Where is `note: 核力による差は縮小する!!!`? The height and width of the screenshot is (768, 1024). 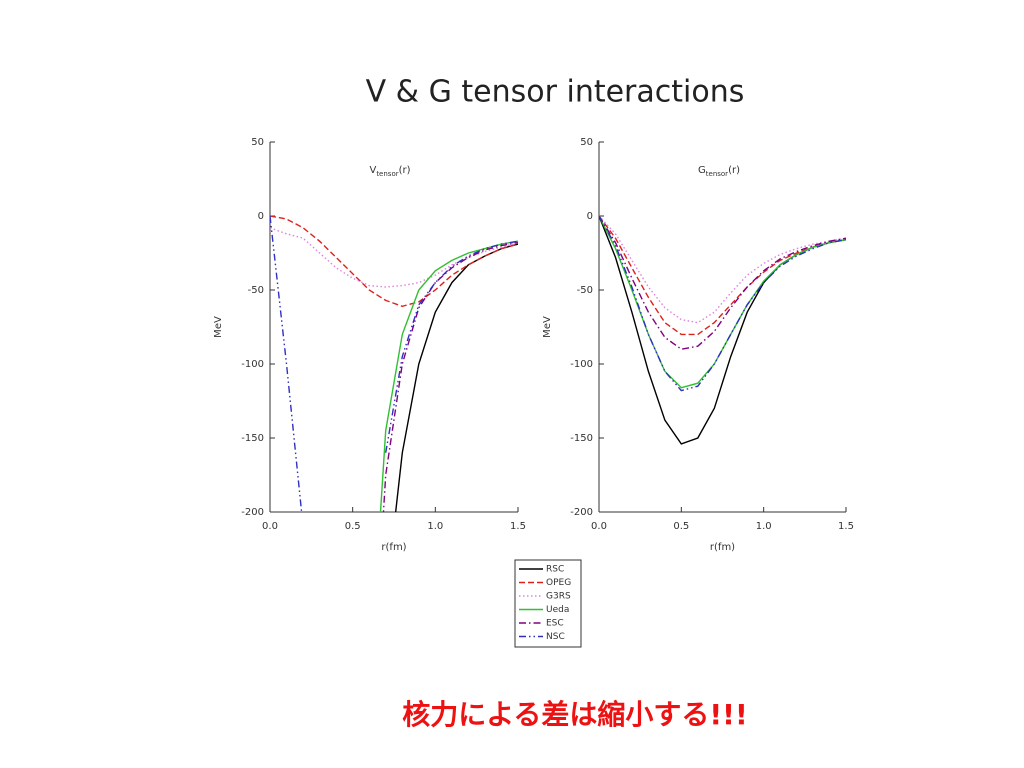 note: 核力による差は縮小する!!! is located at coordinates (574, 714).